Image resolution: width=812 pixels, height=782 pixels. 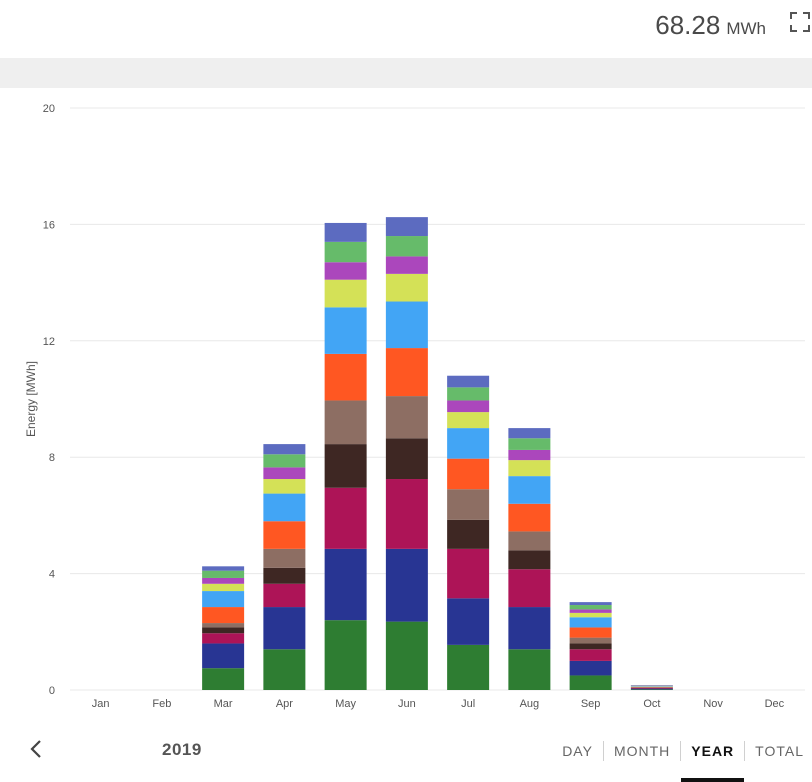 What do you see at coordinates (406, 246) in the screenshot?
I see `bar-segment-jun-s10` at bounding box center [406, 246].